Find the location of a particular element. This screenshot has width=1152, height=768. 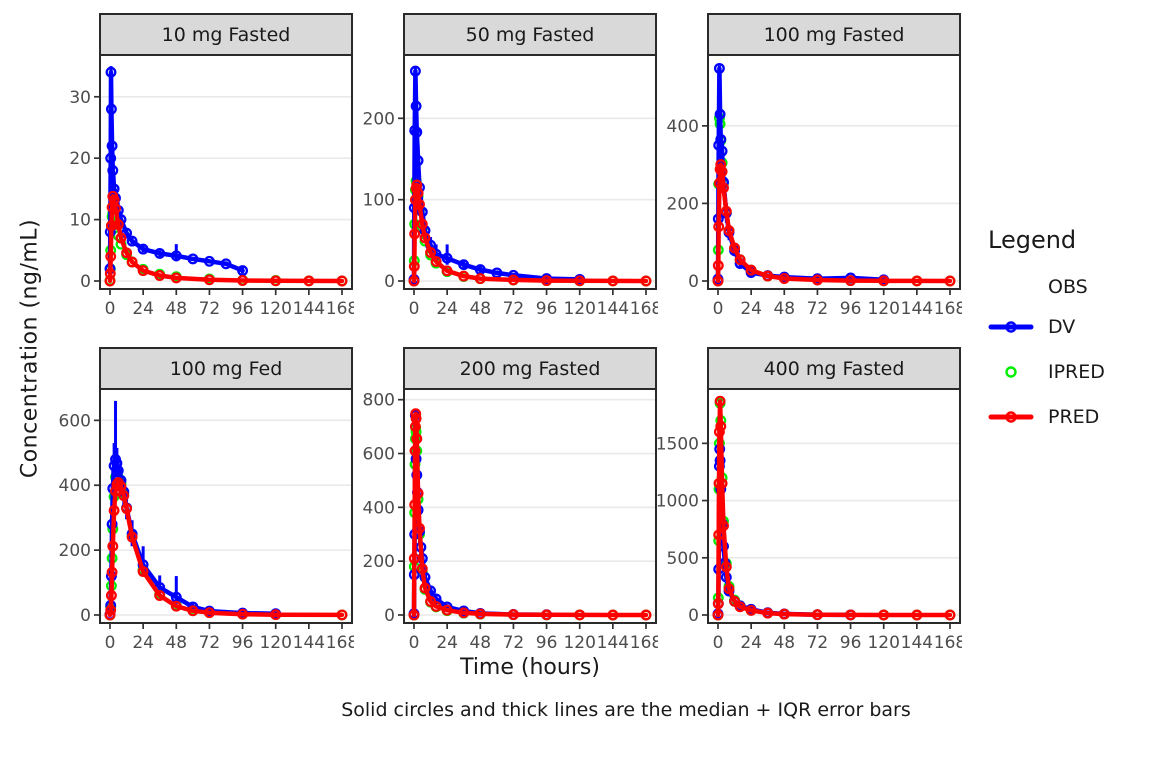

panel-10-mg-fasted: 0 24 48 72 96 120 144 168 0 10 20 30 10 mg Fasted is located at coordinates (211, 166).